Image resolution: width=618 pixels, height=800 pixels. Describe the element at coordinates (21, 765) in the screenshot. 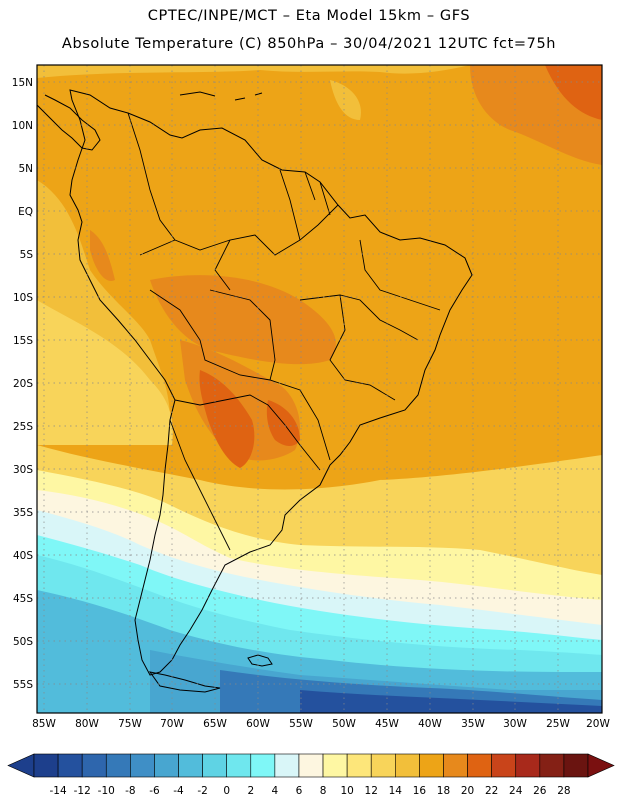

I see `colorbar-arrow-low` at that location.